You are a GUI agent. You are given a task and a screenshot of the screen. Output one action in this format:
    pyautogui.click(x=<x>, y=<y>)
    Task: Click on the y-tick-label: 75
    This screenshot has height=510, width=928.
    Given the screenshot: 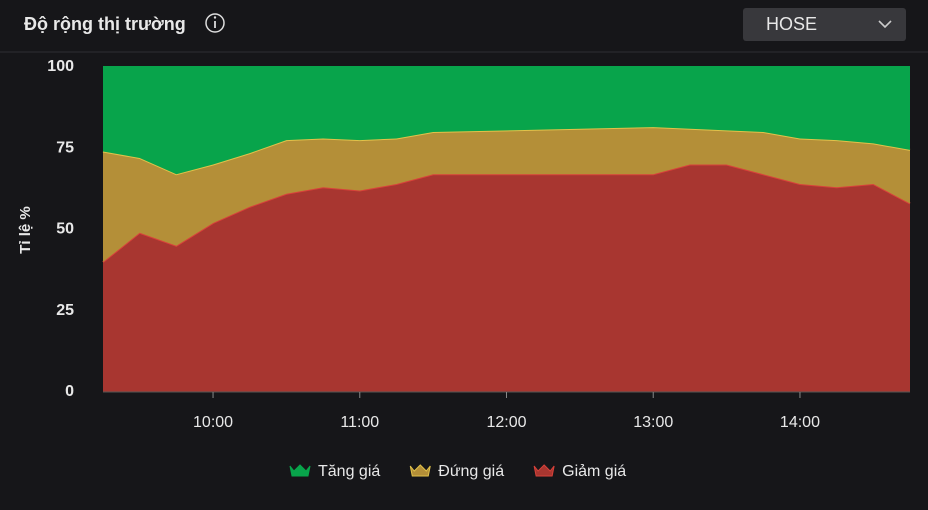 What is the action you would take?
    pyautogui.click(x=65, y=147)
    